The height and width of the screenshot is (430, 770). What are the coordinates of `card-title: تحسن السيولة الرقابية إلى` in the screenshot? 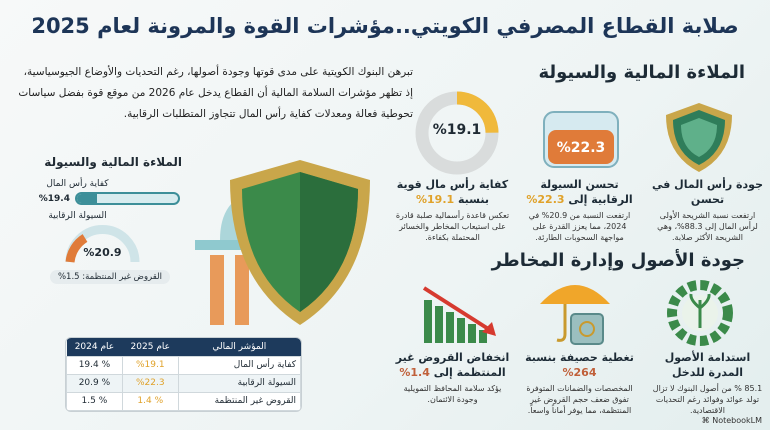 It's located at (586, 192).